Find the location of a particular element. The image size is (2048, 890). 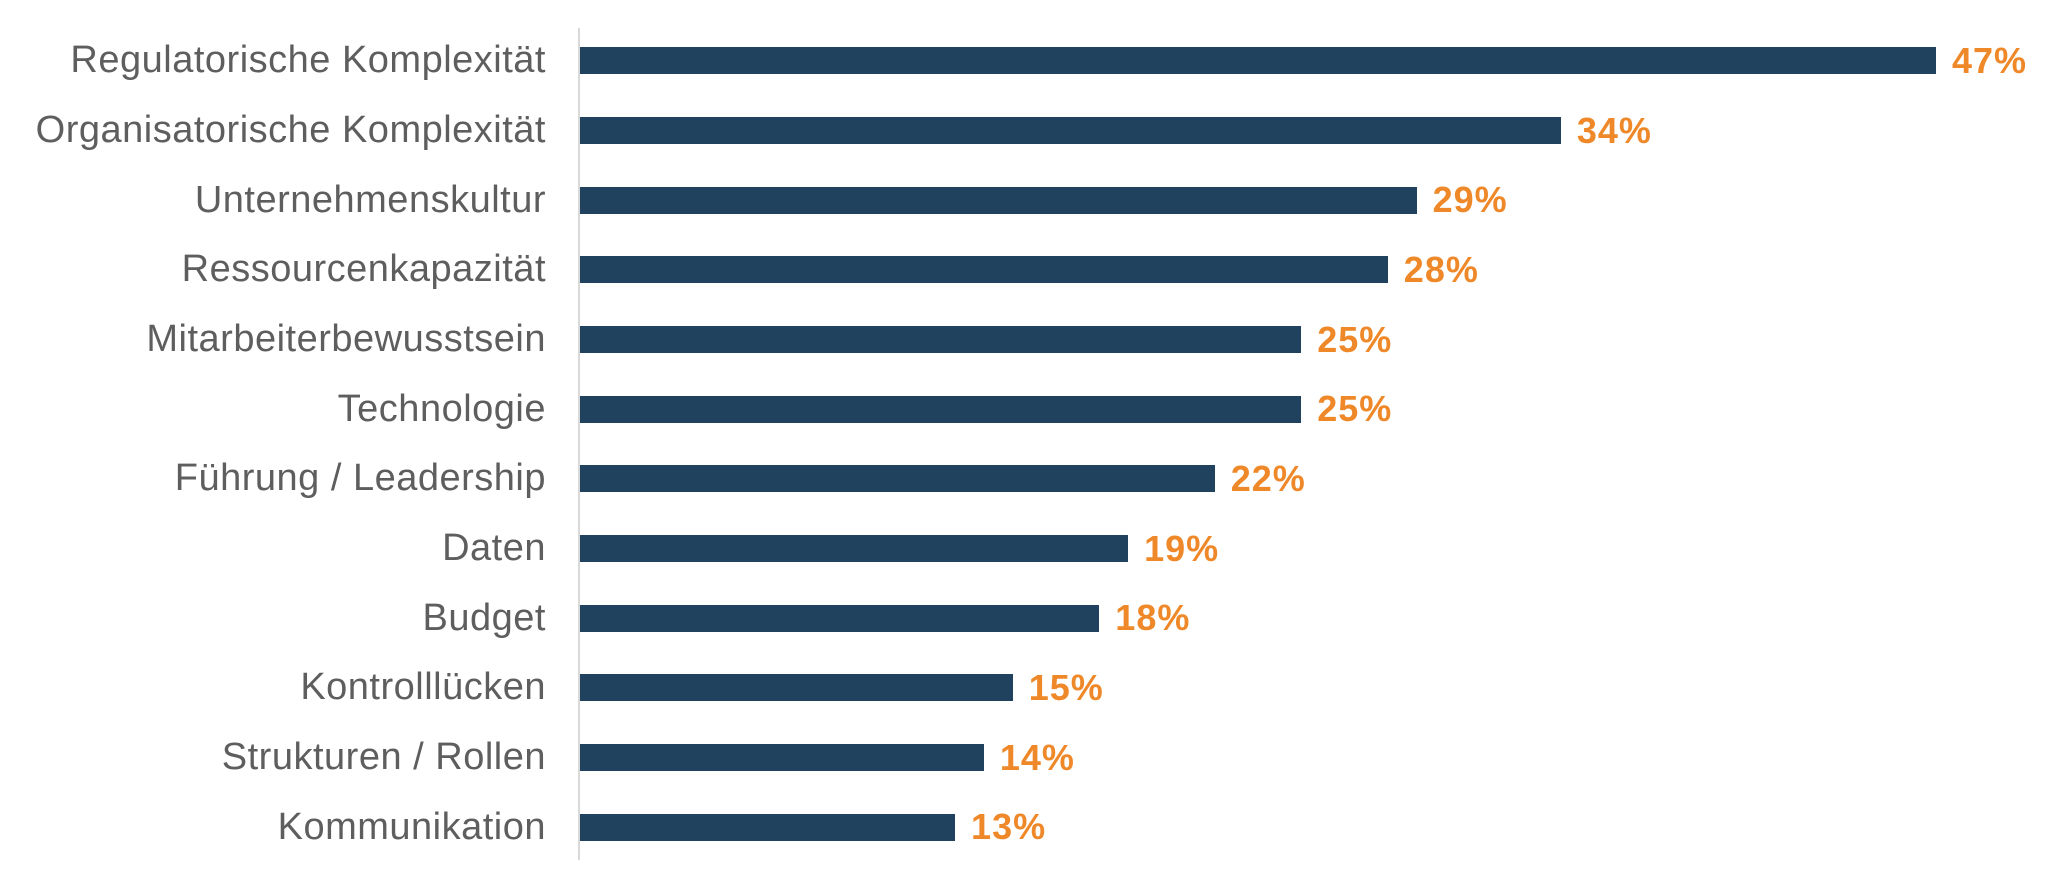

chart-row: Führung / Leadership 22% is located at coordinates (1024, 479).